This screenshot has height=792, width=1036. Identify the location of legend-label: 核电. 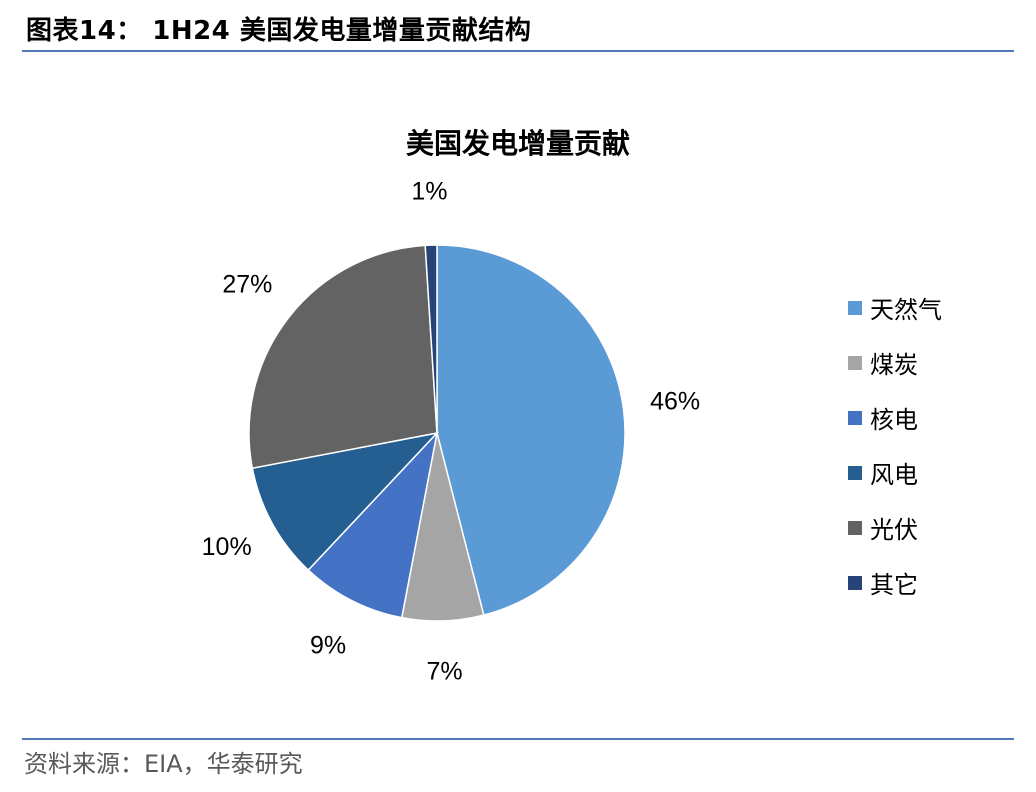
(894, 420).